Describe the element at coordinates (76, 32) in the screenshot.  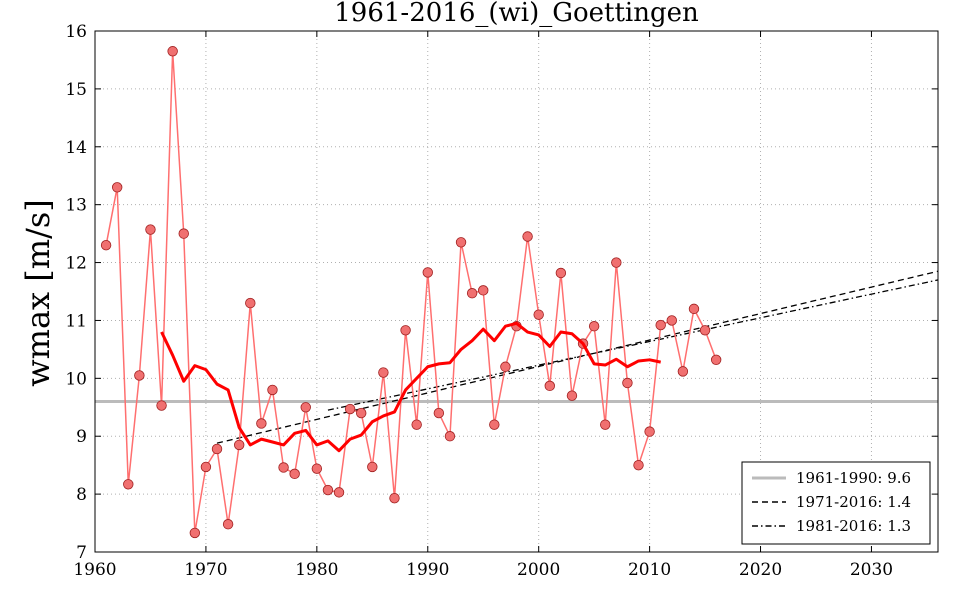
I see `y-tick-label: 16` at that location.